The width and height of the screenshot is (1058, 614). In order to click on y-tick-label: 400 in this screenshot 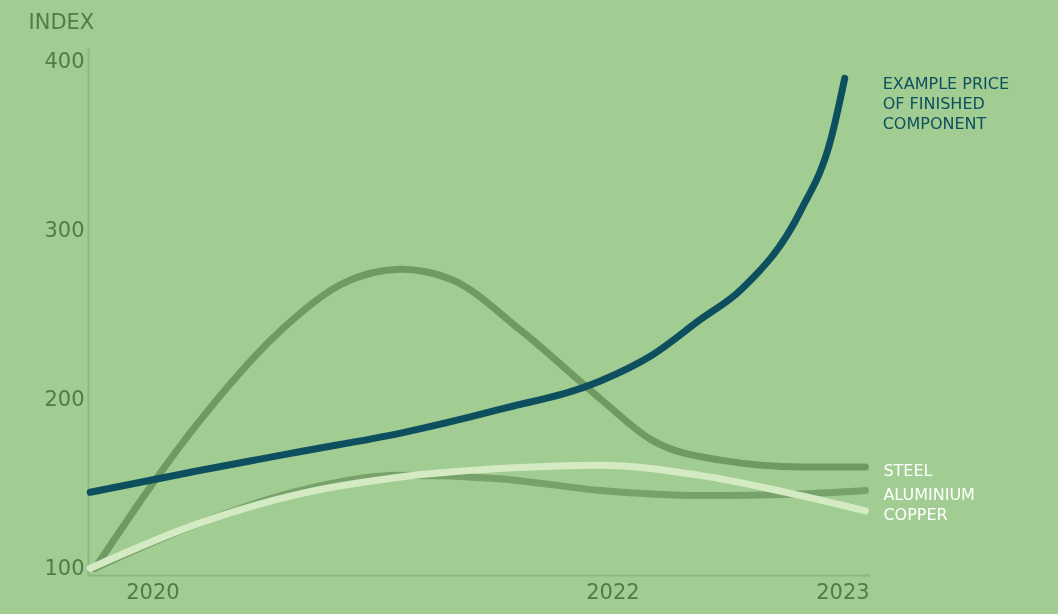, I will do `click(64, 61)`.